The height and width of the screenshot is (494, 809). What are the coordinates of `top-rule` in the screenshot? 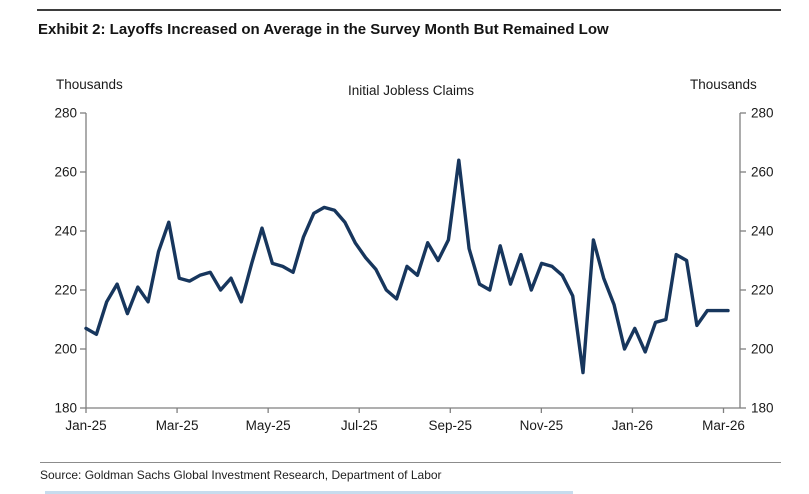 It's located at (409, 10).